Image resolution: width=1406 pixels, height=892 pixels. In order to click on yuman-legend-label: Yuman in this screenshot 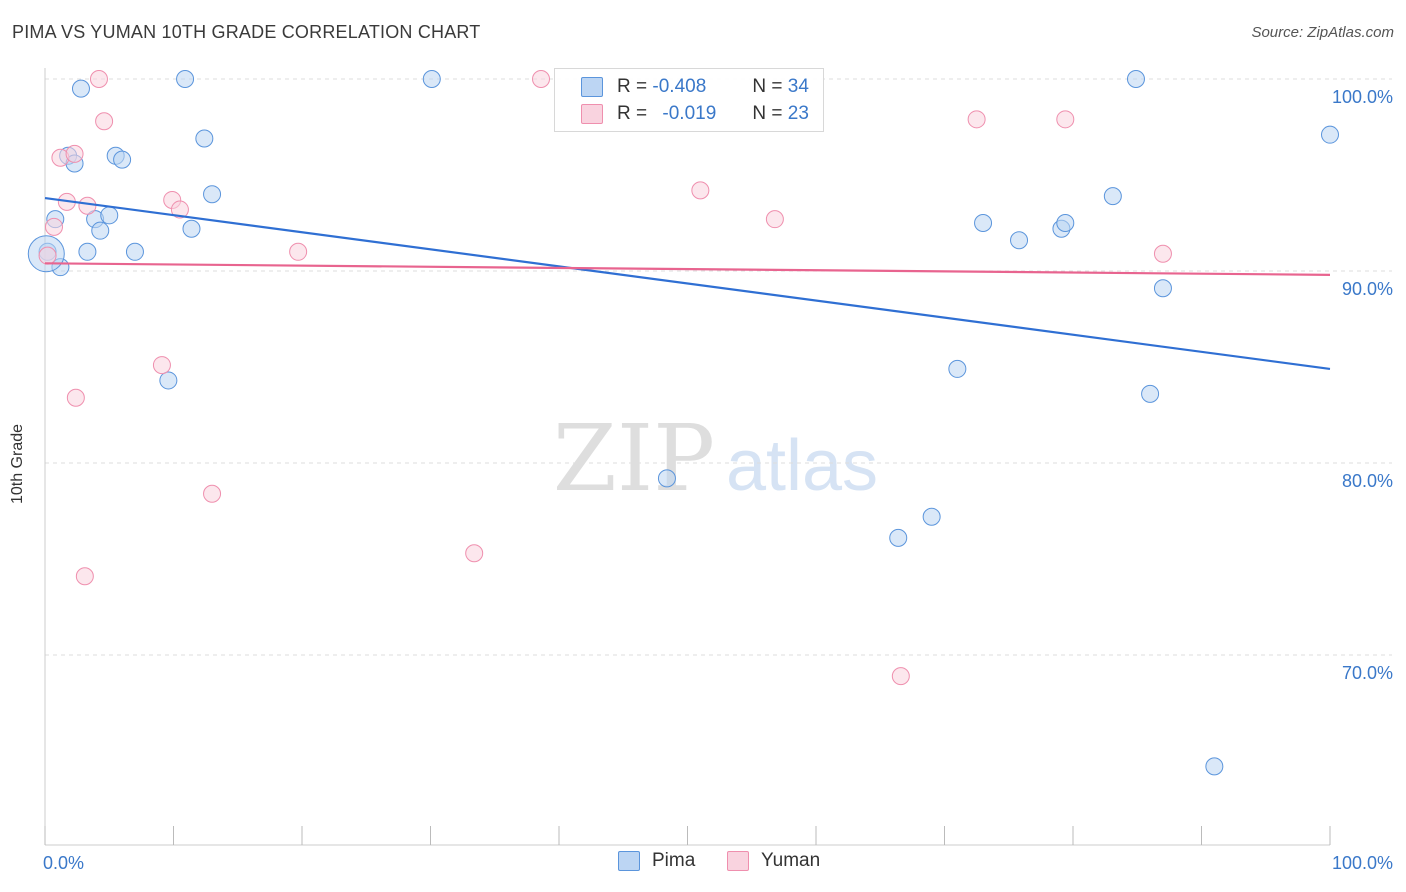, I will do `click(791, 860)`.